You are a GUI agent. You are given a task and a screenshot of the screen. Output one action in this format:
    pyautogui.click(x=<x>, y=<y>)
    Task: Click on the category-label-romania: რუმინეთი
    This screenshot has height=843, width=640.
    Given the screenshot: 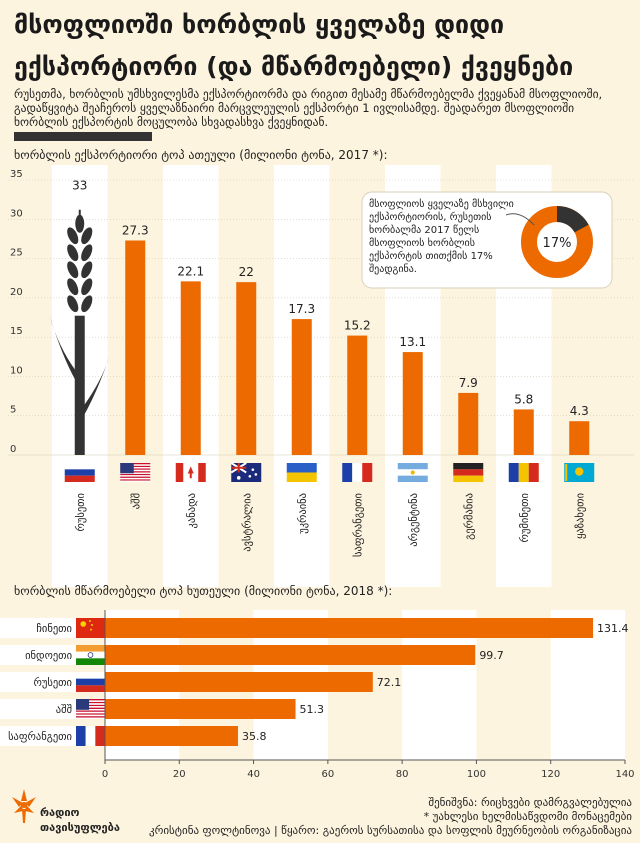 What is the action you would take?
    pyautogui.click(x=525, y=517)
    